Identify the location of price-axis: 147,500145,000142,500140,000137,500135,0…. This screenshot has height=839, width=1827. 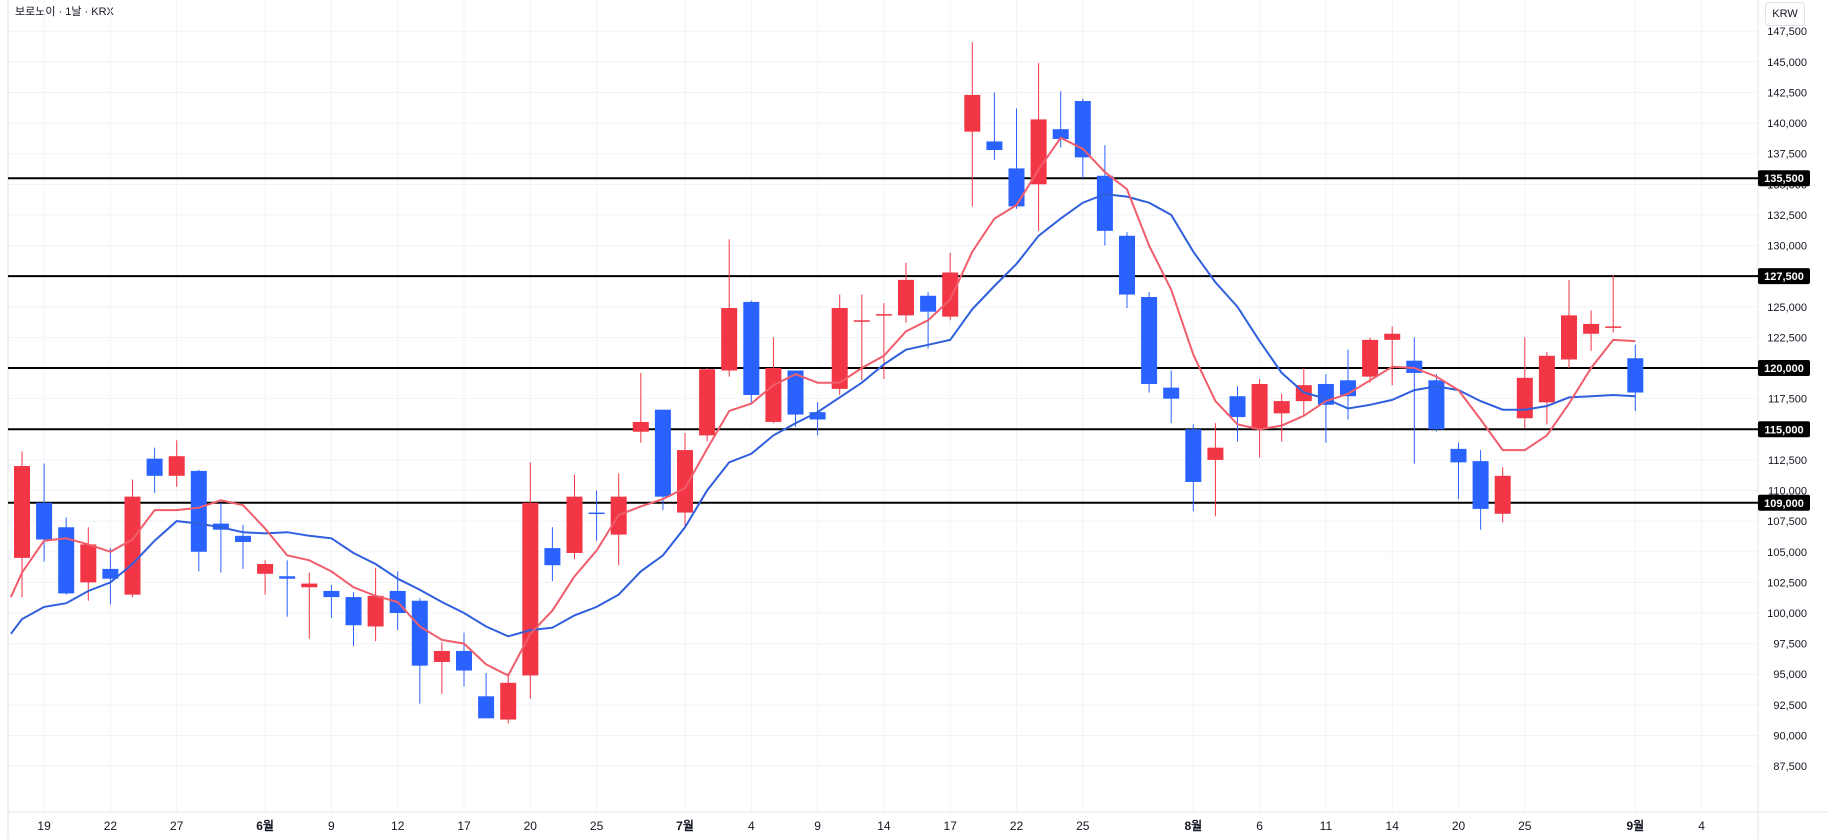
(1787, 399).